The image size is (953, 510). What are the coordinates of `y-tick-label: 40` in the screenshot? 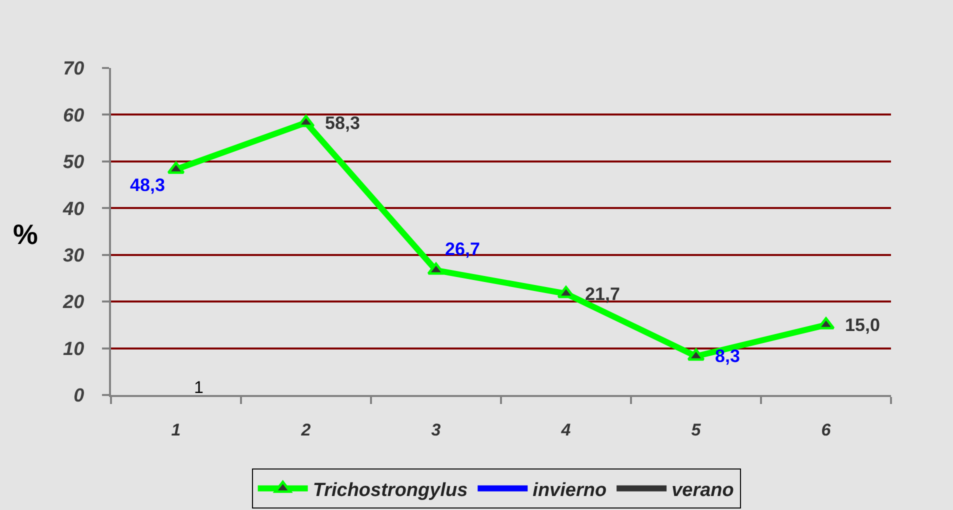 It's located at (73, 209).